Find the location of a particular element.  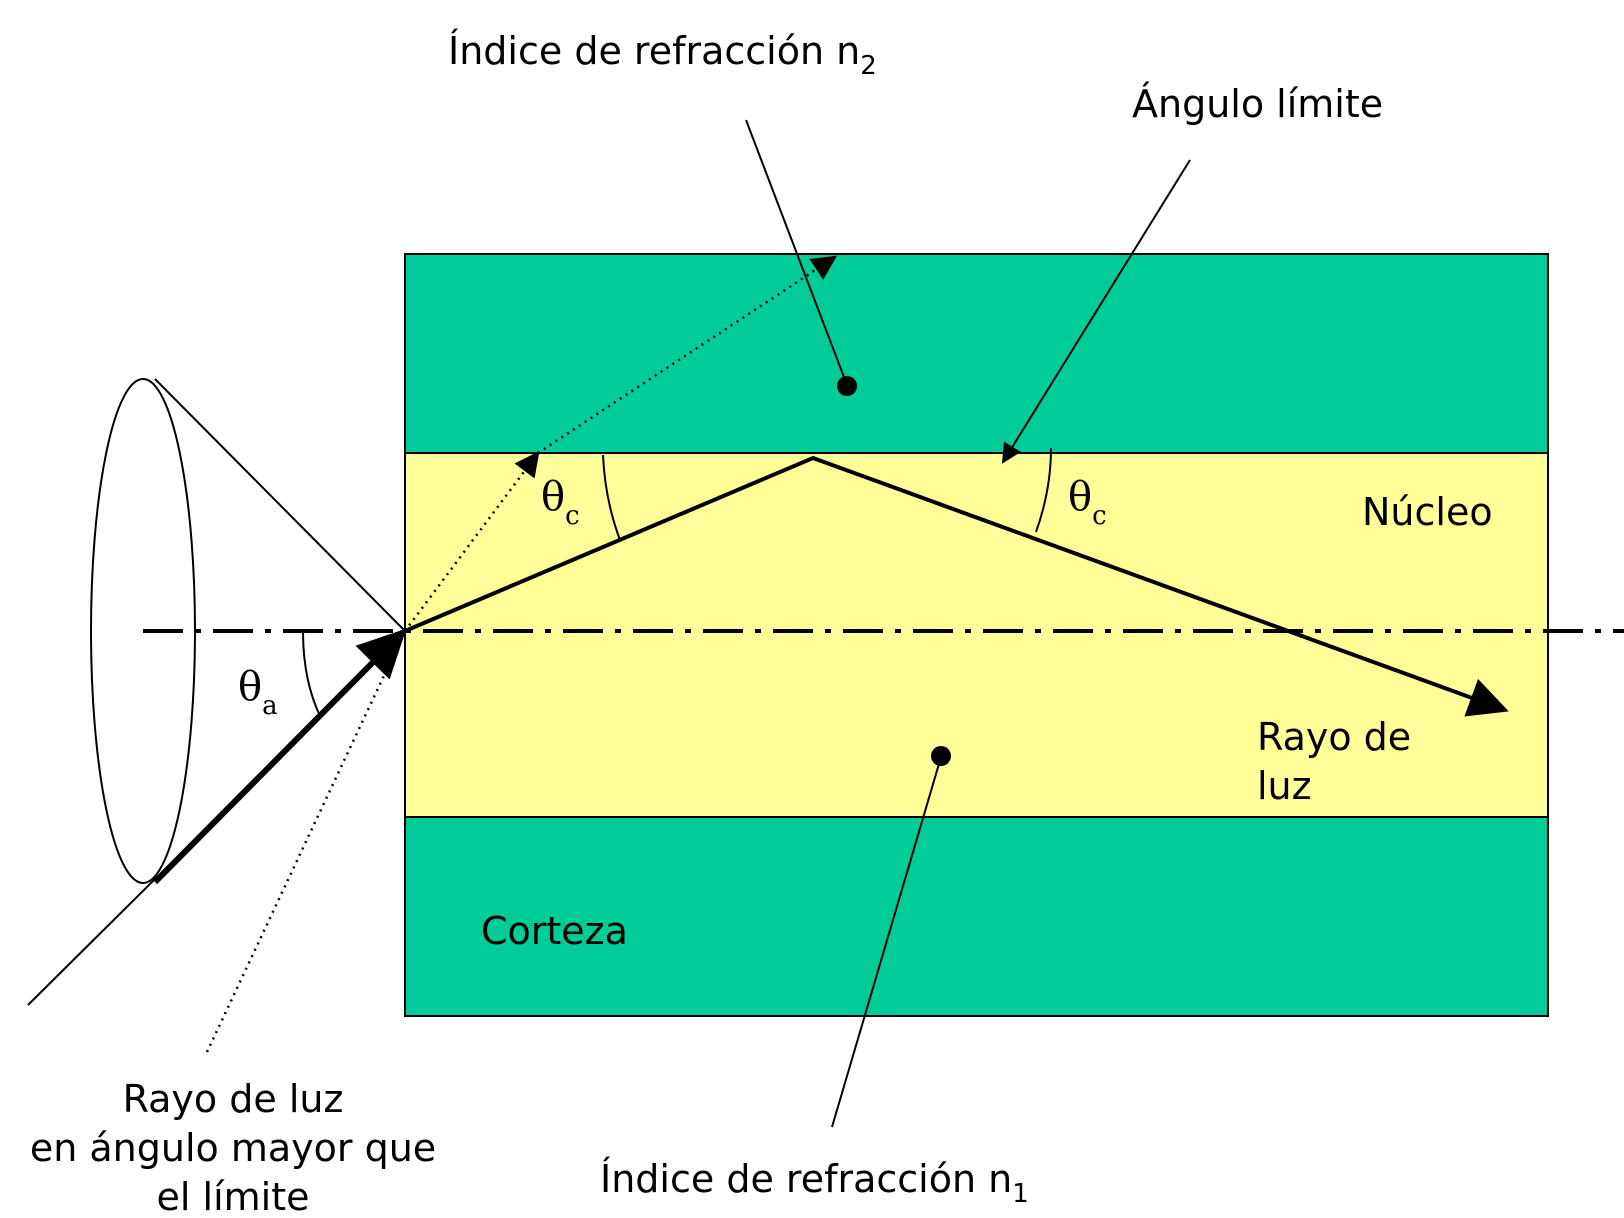

acceptance-cone-ellipse is located at coordinates (143, 631).